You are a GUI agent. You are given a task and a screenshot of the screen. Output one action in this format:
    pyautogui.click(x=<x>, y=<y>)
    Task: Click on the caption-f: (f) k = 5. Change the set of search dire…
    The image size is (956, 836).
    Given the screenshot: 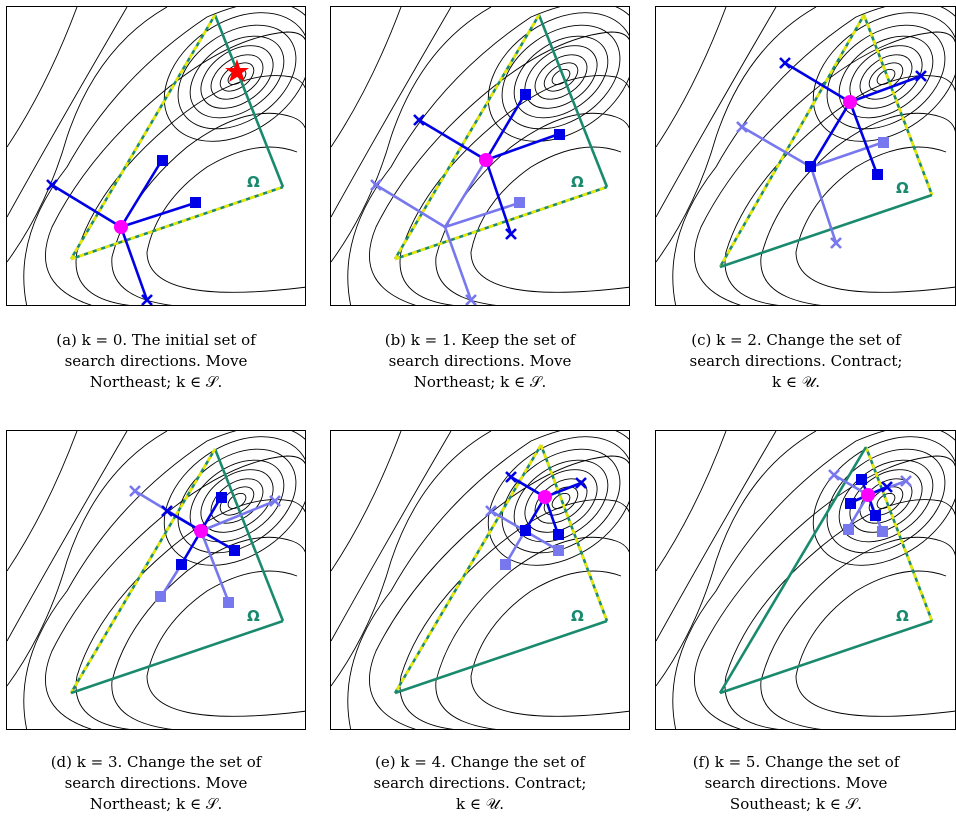 What is the action you would take?
    pyautogui.click(x=796, y=783)
    